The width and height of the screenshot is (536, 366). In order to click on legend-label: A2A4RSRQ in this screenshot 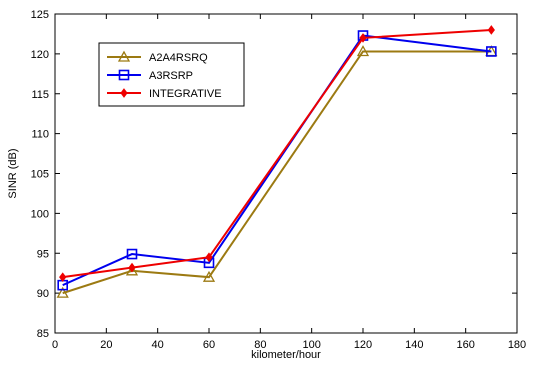, I will do `click(178, 58)`.